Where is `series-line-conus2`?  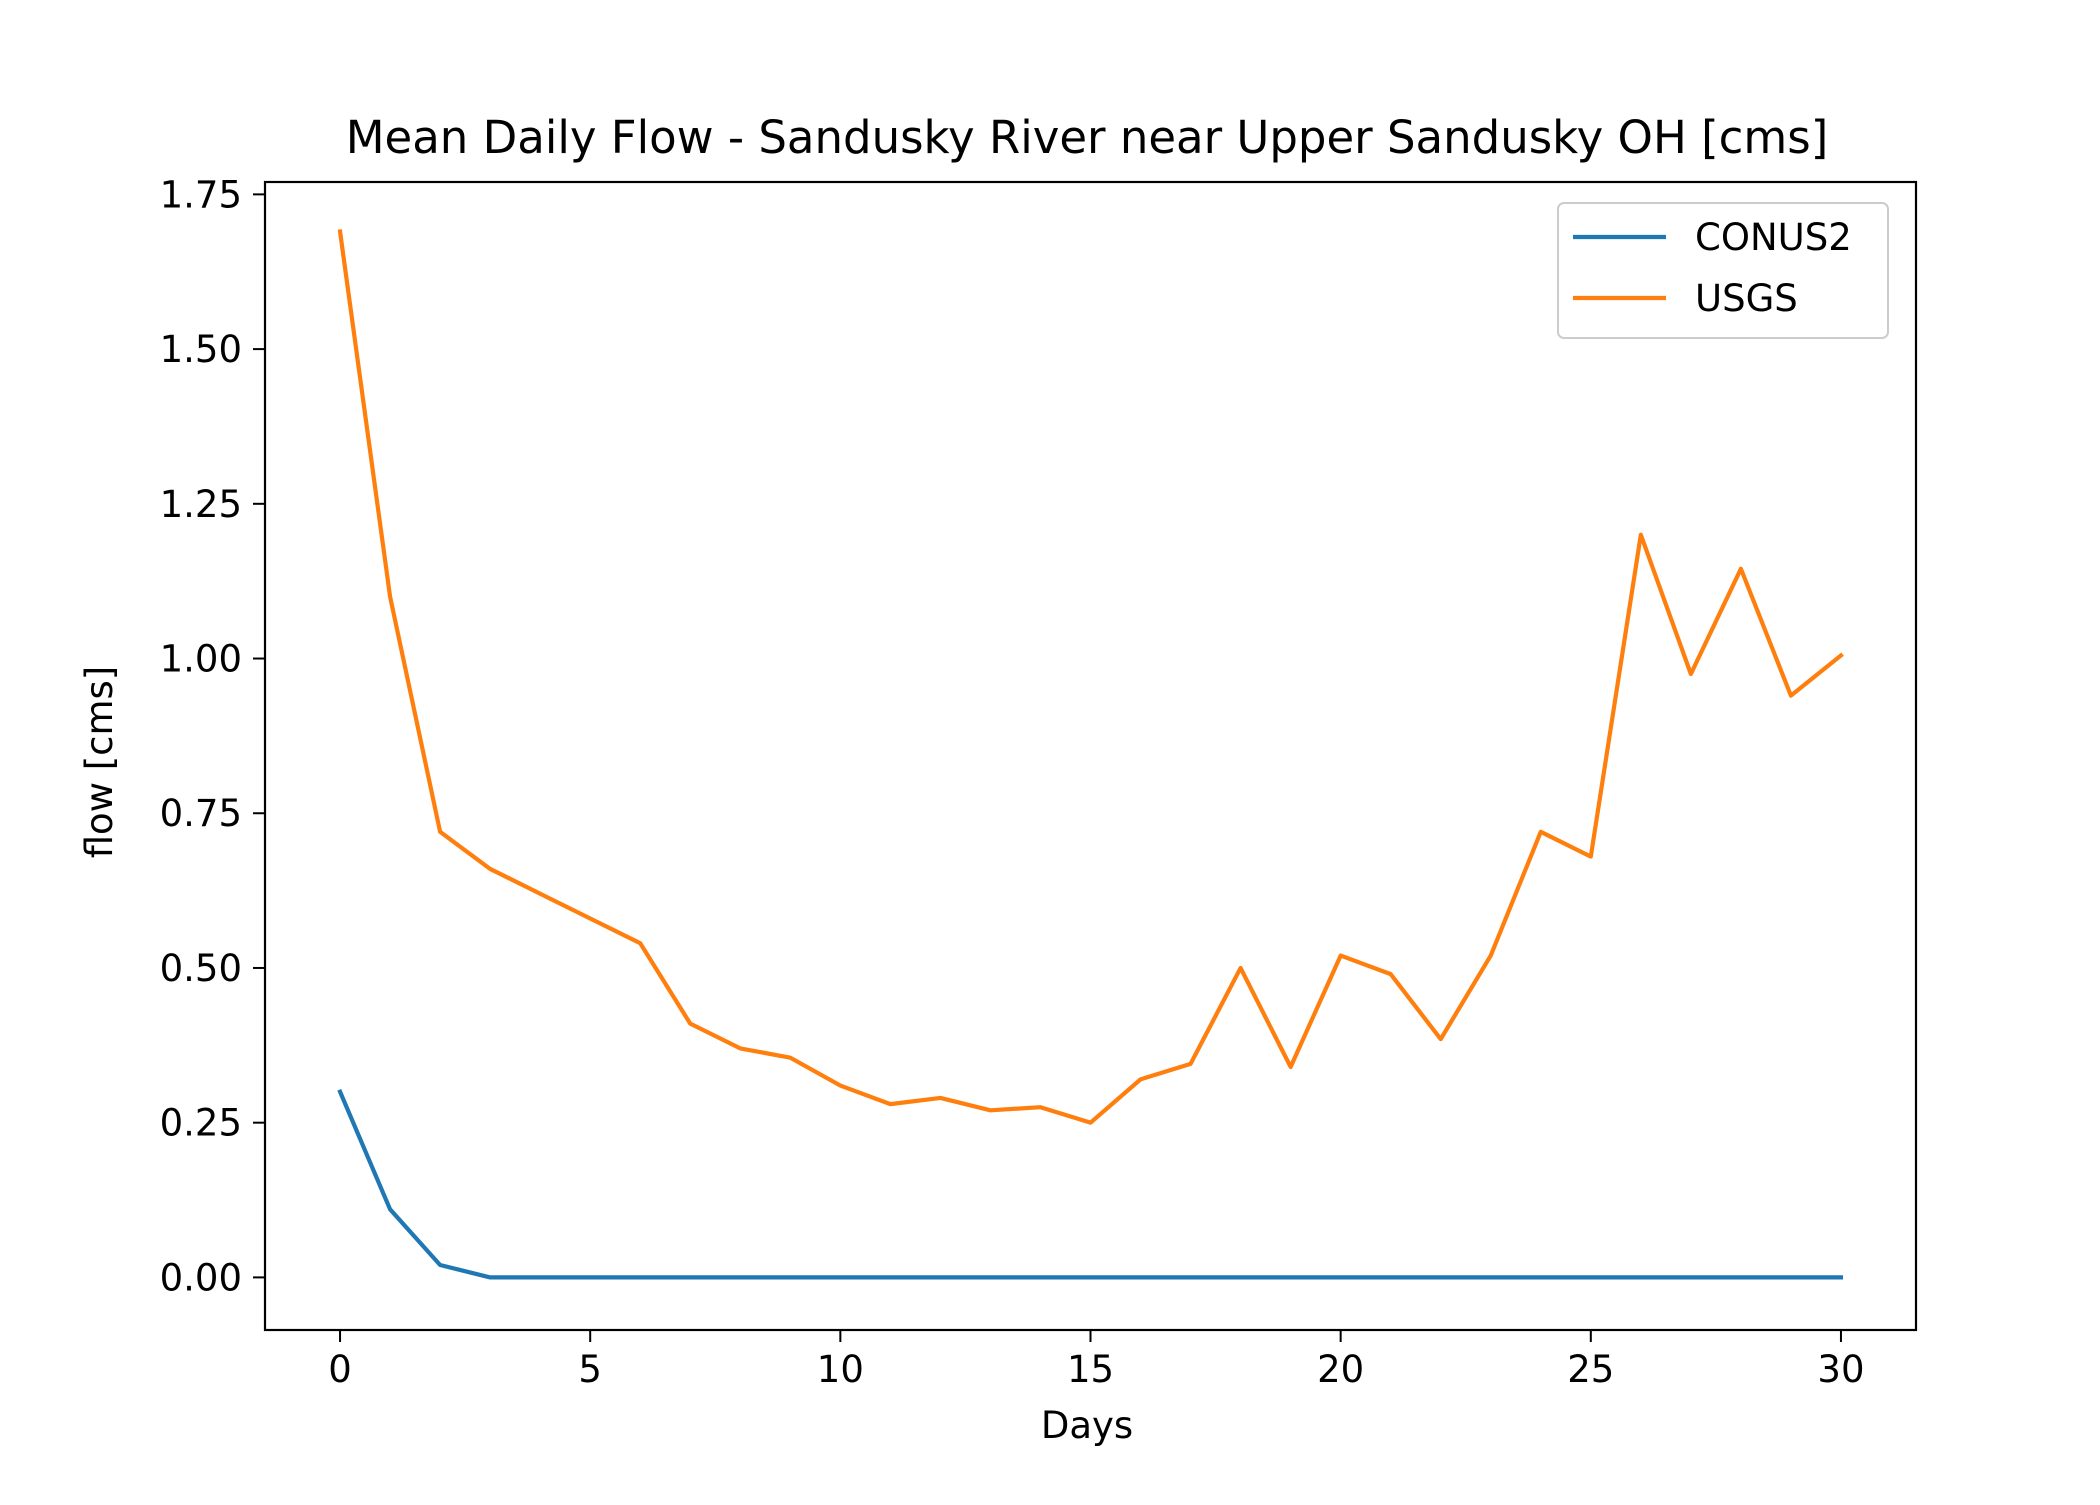
series-line-conus2 is located at coordinates (1090, 1184).